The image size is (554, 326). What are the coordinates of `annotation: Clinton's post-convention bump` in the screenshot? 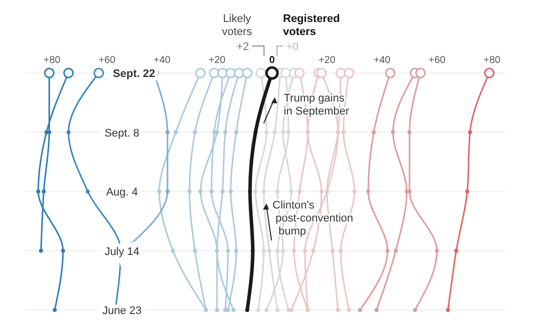 It's located at (313, 219).